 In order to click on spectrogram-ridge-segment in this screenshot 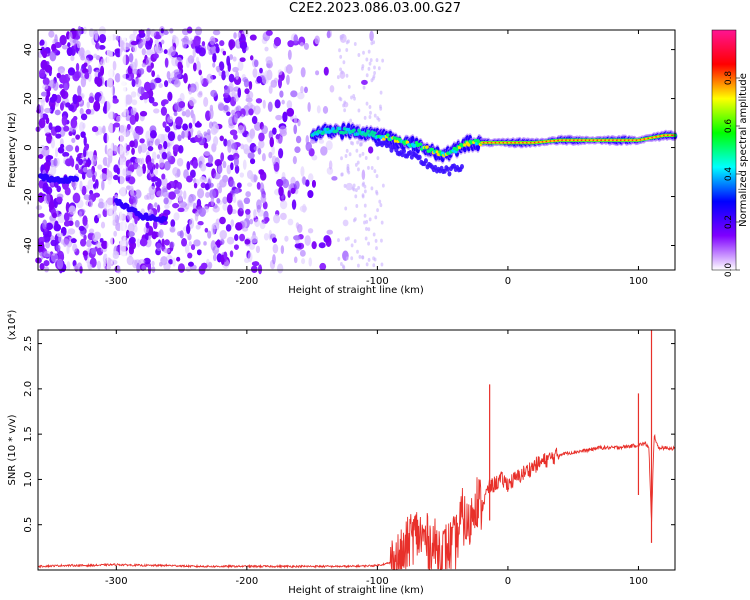, I will do `click(425, 161)`.